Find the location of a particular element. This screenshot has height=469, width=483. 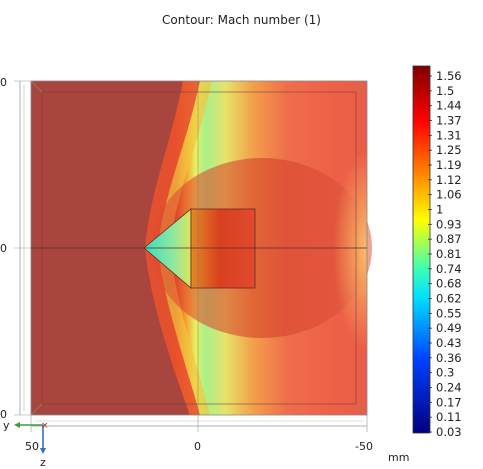

axis-triad: × y z is located at coordinates (26, 444).